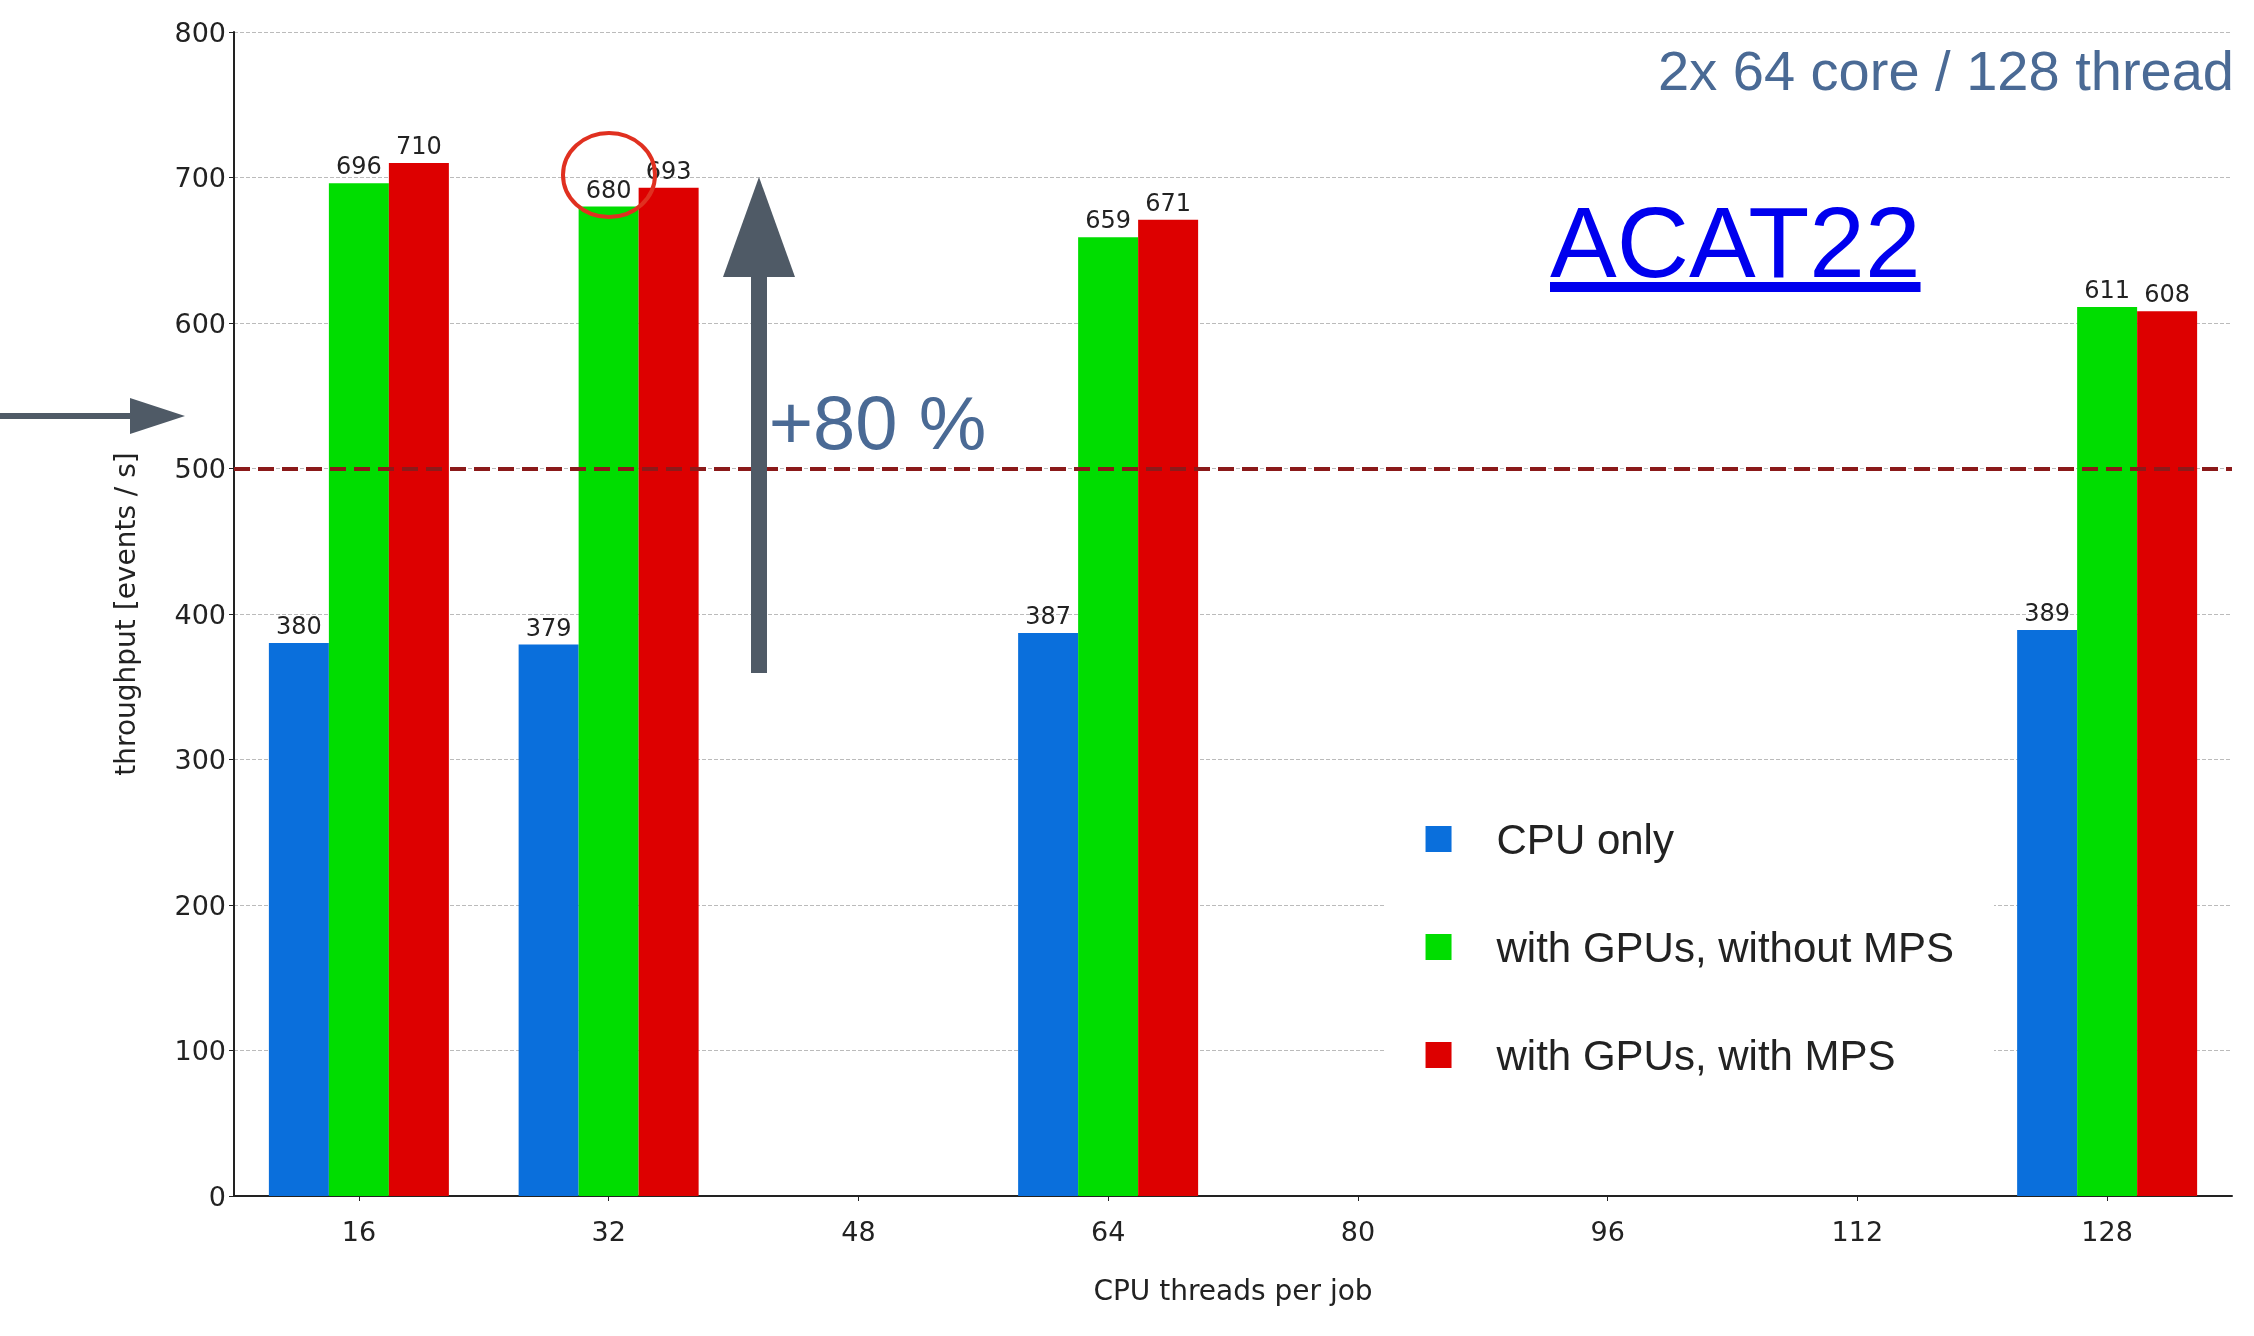  What do you see at coordinates (200, 759) in the screenshot?
I see `y-tick-label: 300` at bounding box center [200, 759].